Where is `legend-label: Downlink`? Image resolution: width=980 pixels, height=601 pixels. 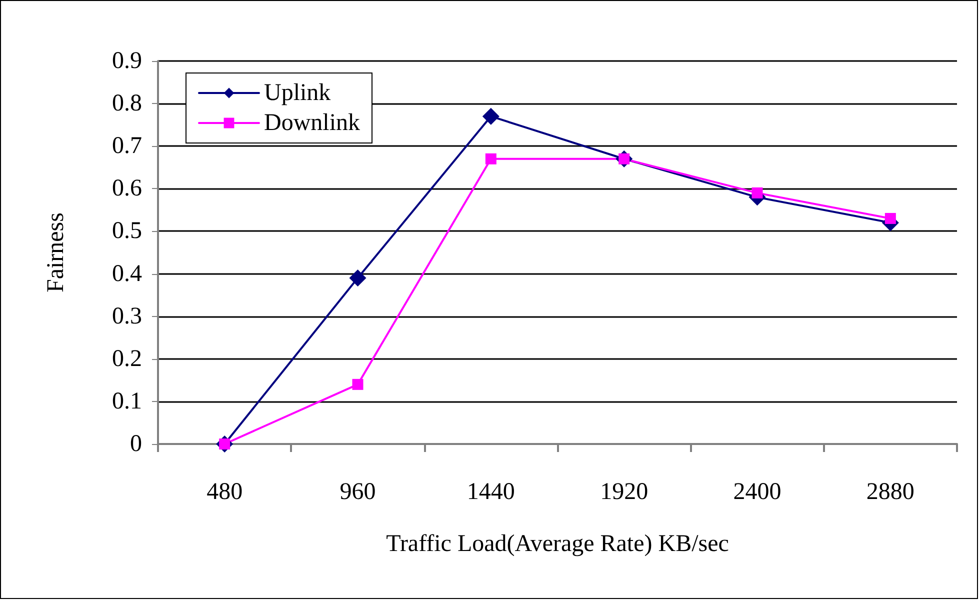 legend-label: Downlink is located at coordinates (312, 123).